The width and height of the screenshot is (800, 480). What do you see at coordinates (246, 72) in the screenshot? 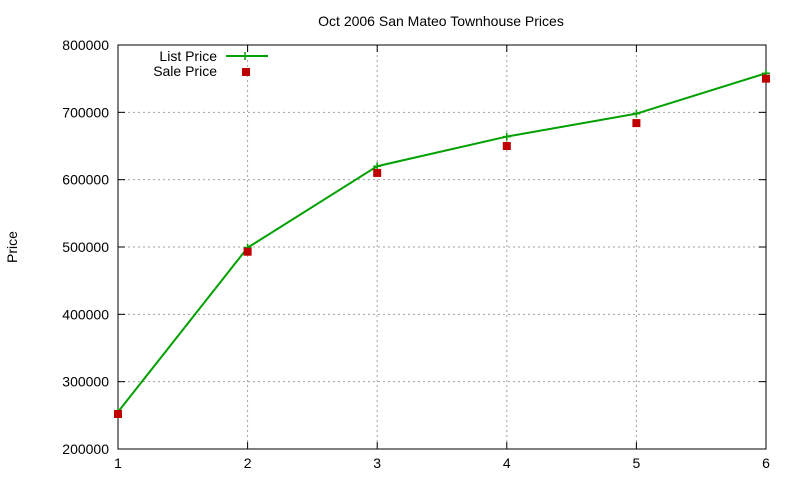
I see `legend-marker-sale-price` at bounding box center [246, 72].